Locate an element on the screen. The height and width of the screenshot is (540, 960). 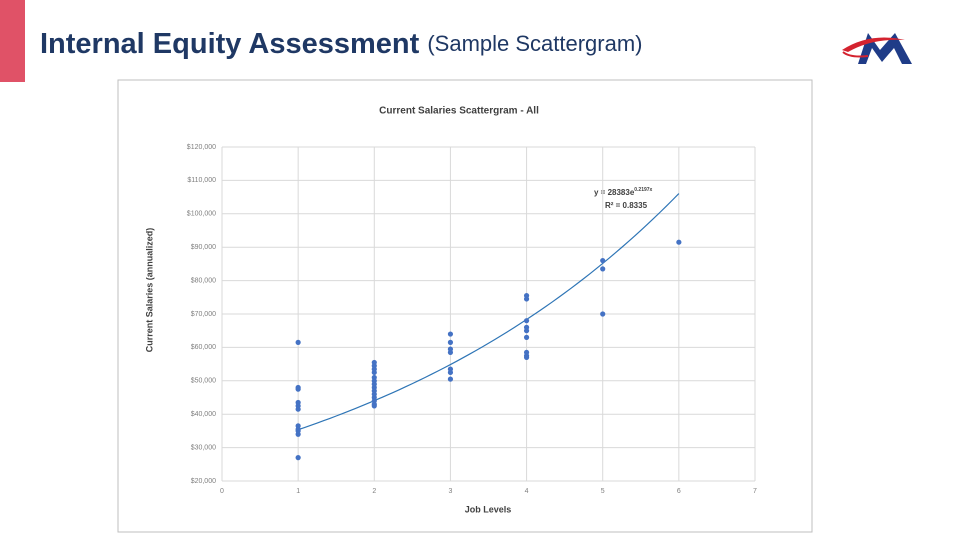
y-tick-label: $110,000 is located at coordinates (201, 180).